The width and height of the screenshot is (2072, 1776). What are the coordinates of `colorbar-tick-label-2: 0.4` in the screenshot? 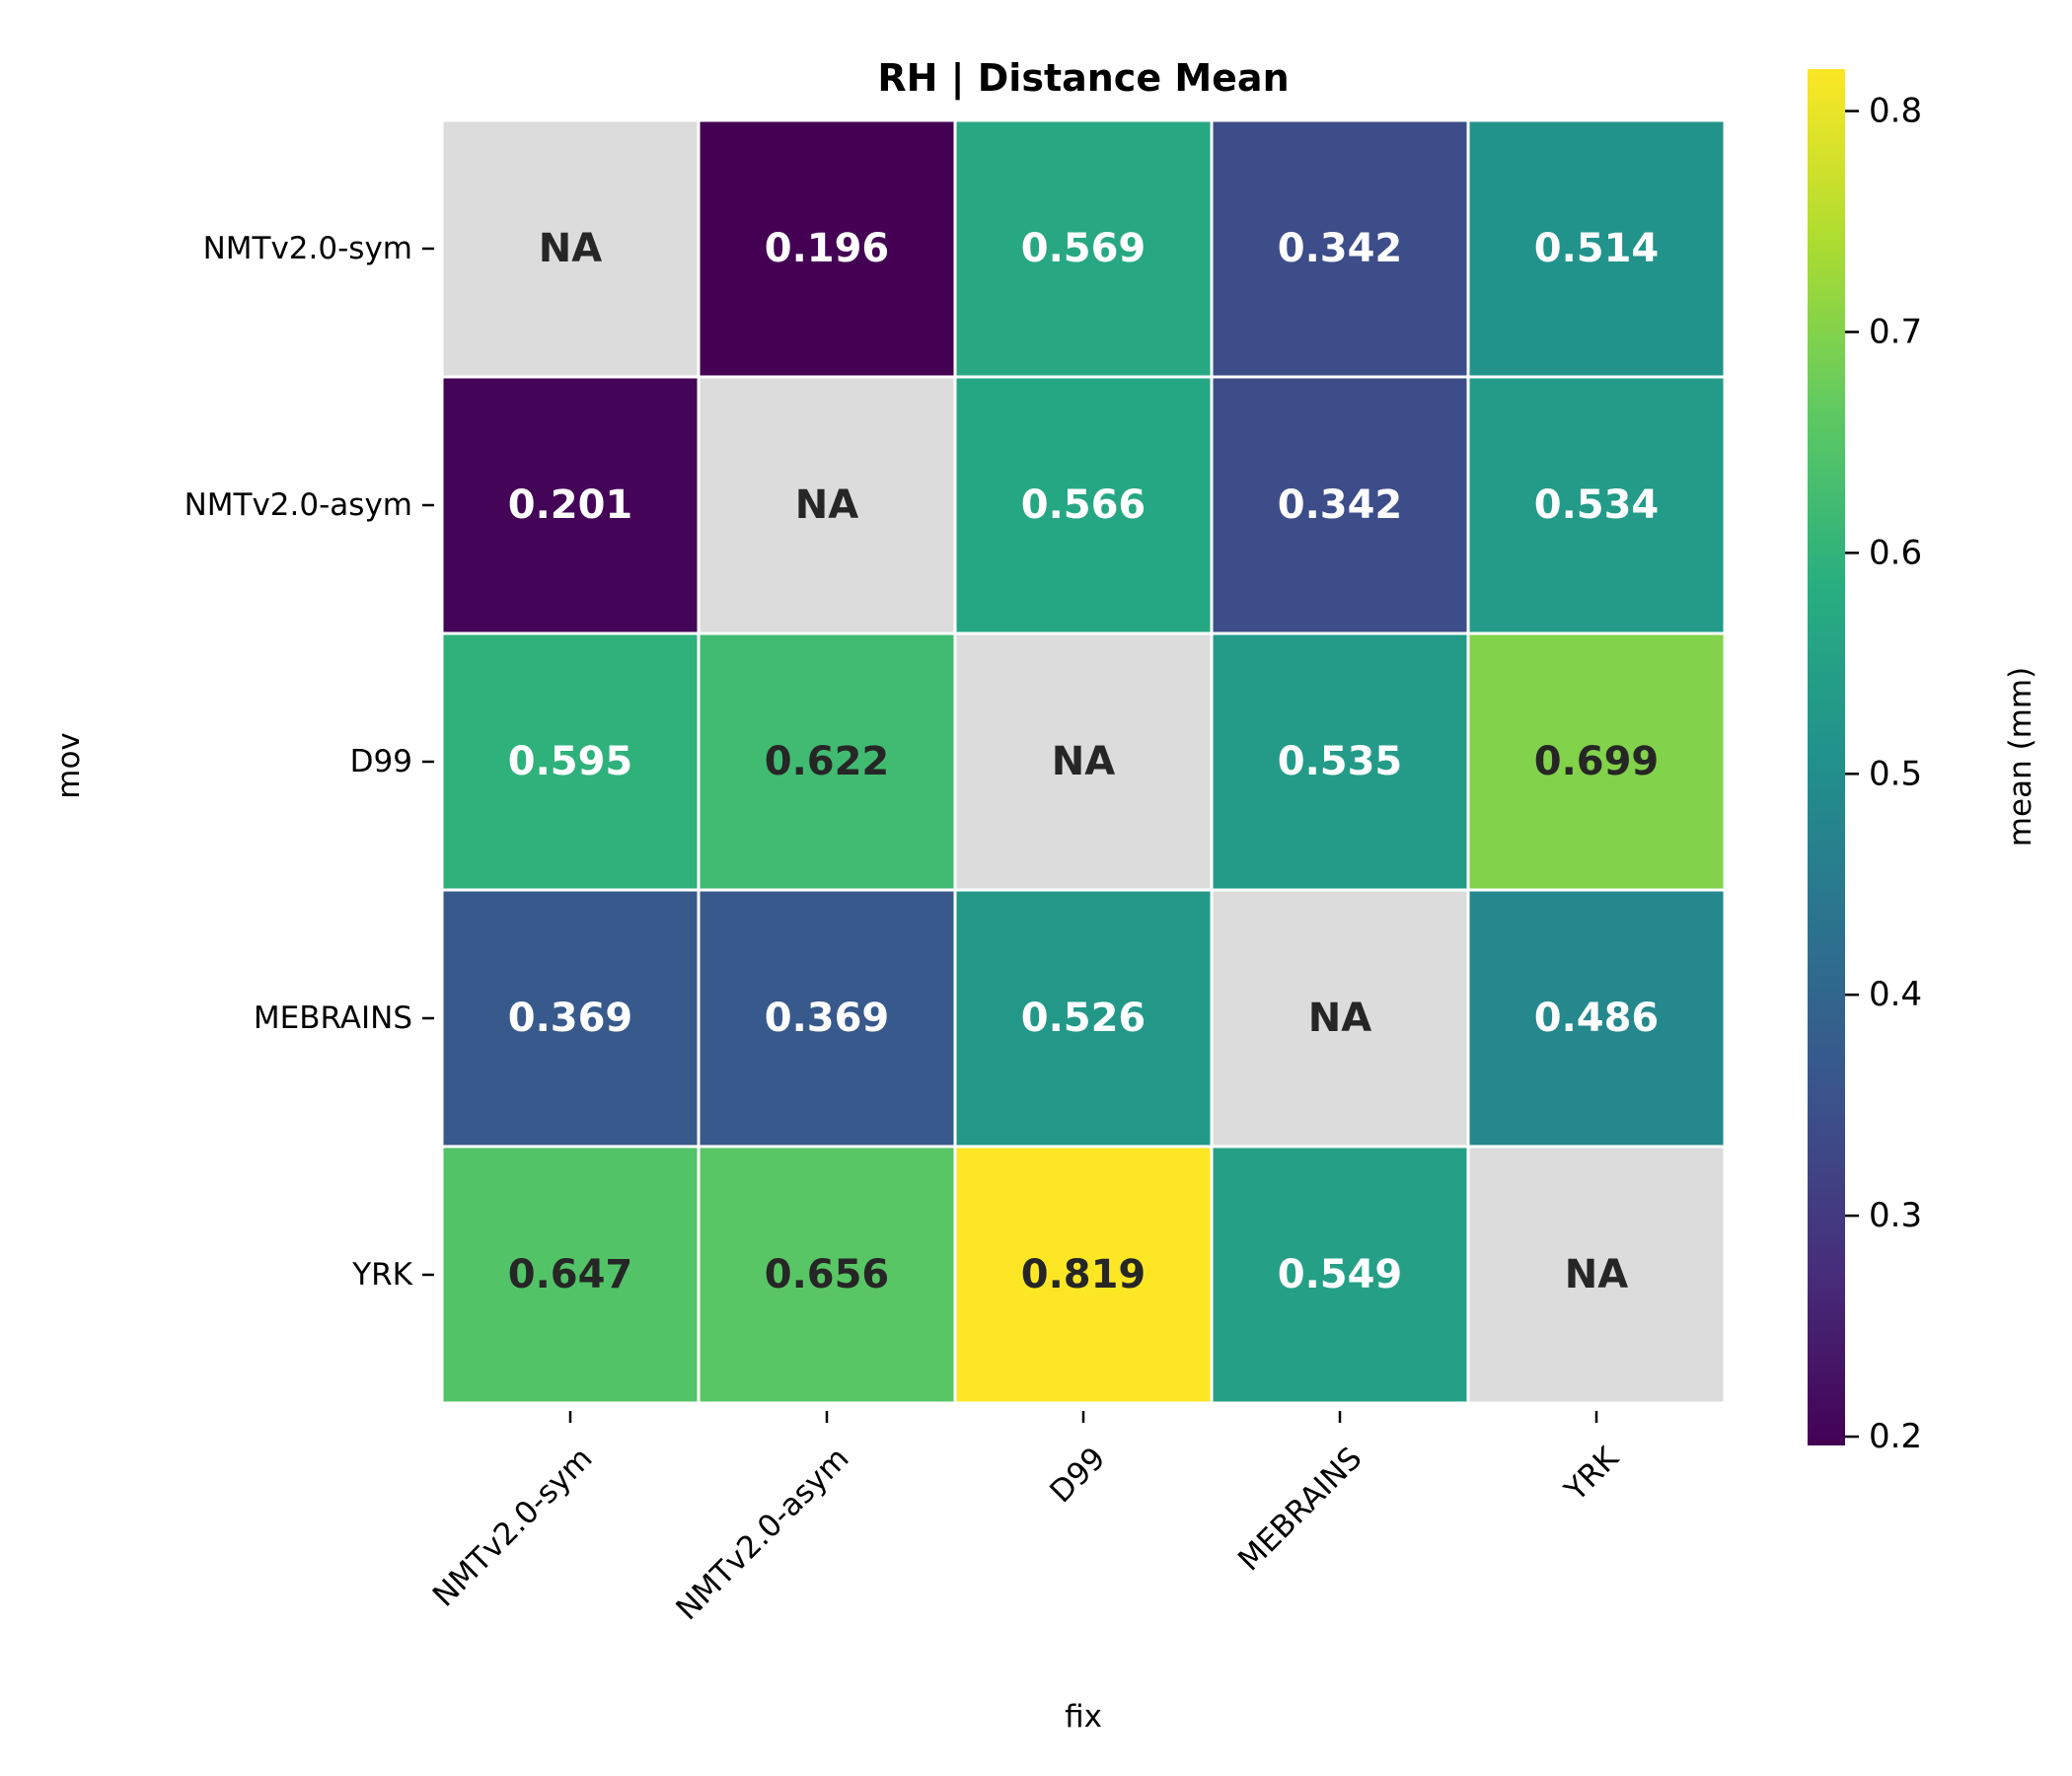 It's located at (1896, 995).